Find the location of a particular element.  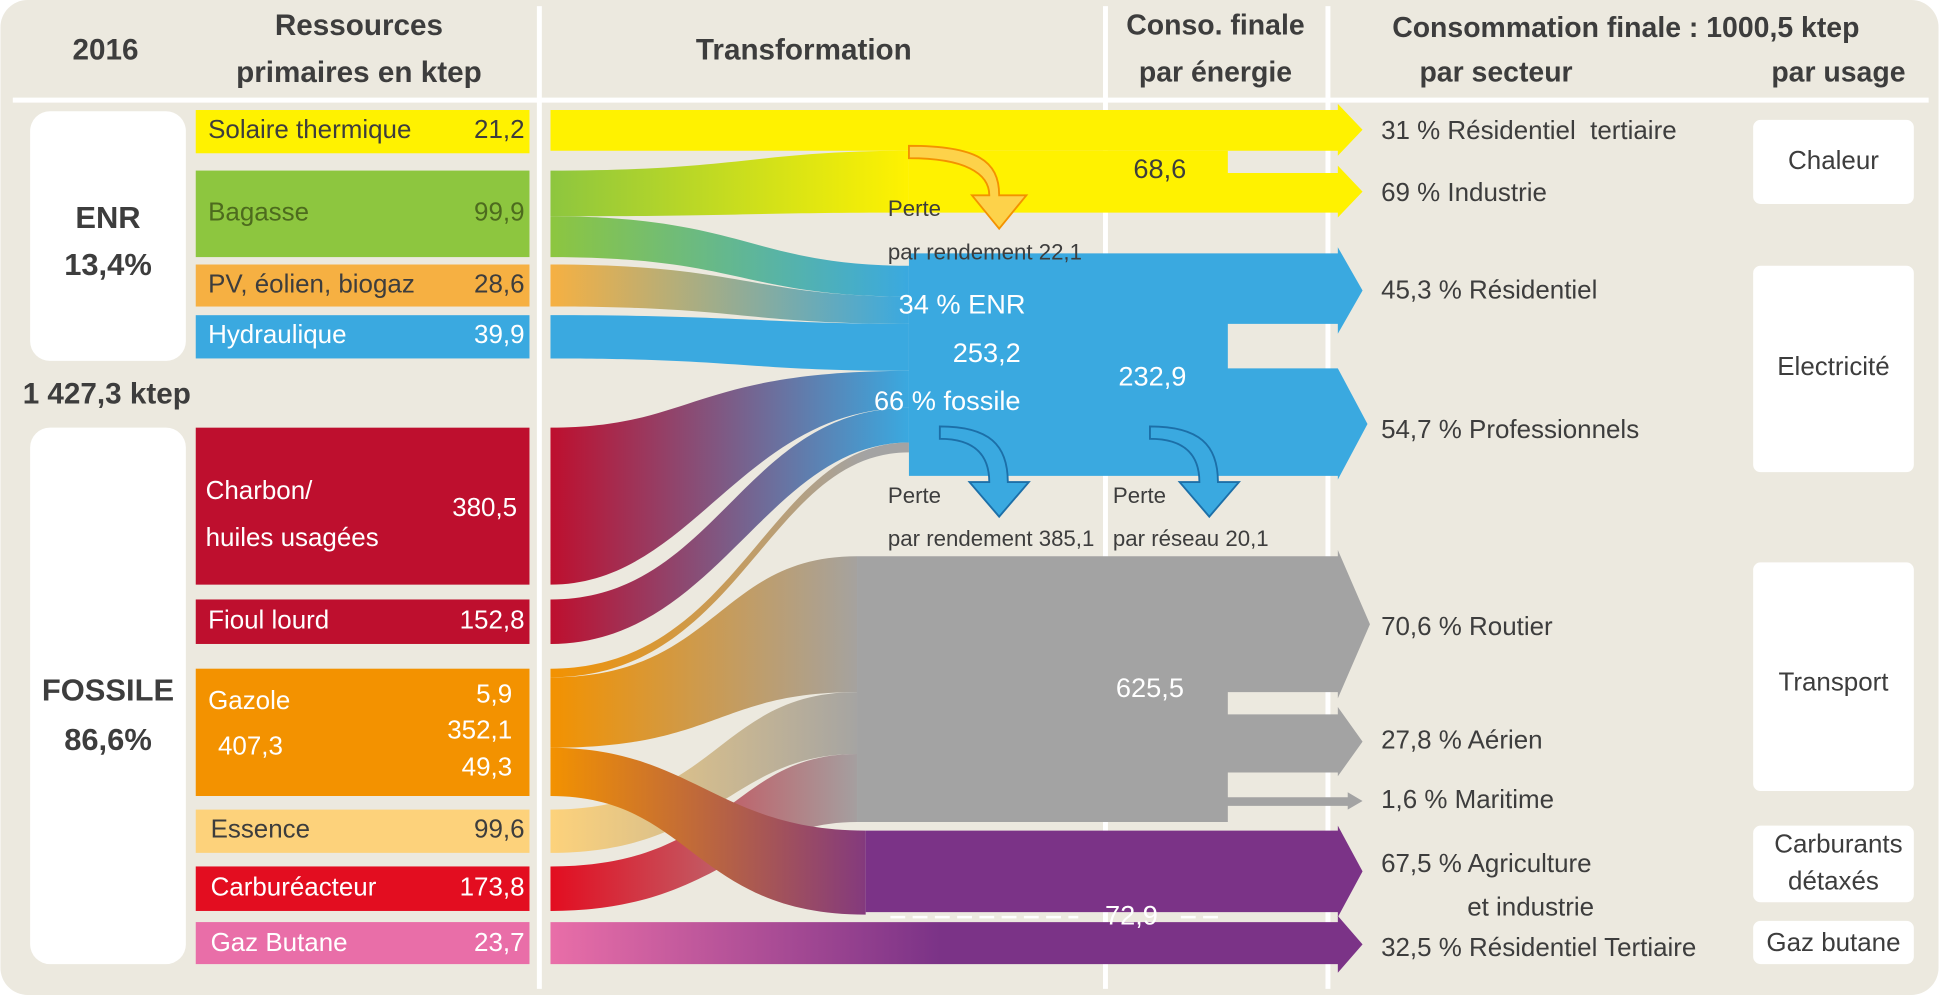

header-text: Conso. finale is located at coordinates (1215, 26).